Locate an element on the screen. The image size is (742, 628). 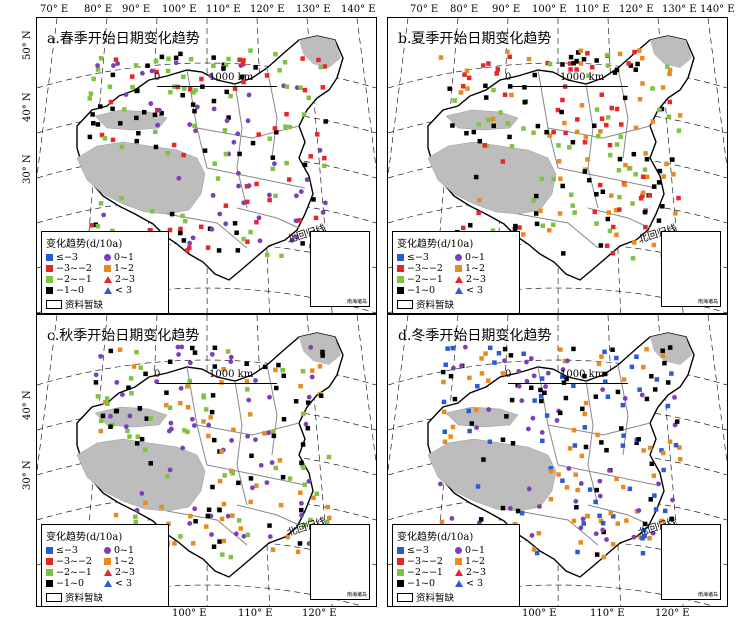
lon-tick: 140° E is located at coordinates (717, 9).